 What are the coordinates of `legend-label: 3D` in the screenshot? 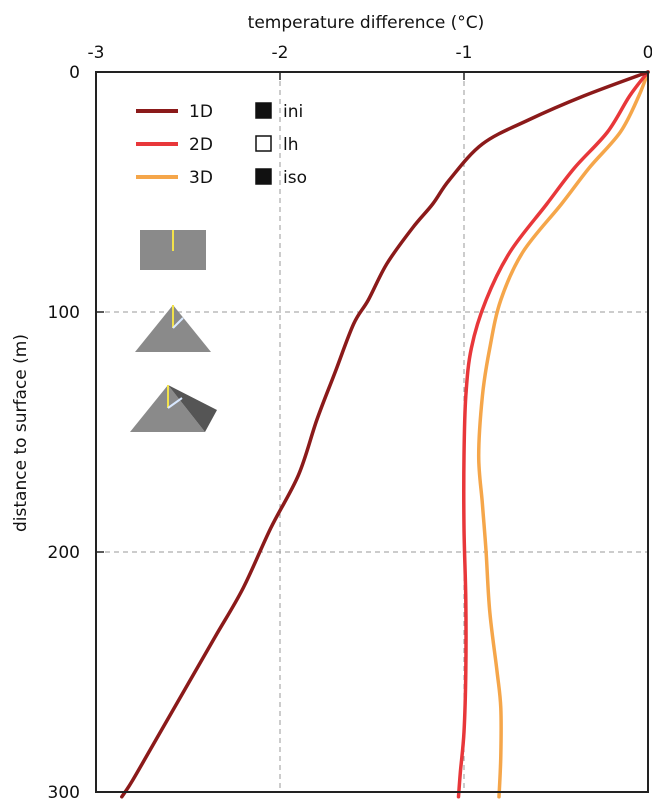 It's located at (201, 178).